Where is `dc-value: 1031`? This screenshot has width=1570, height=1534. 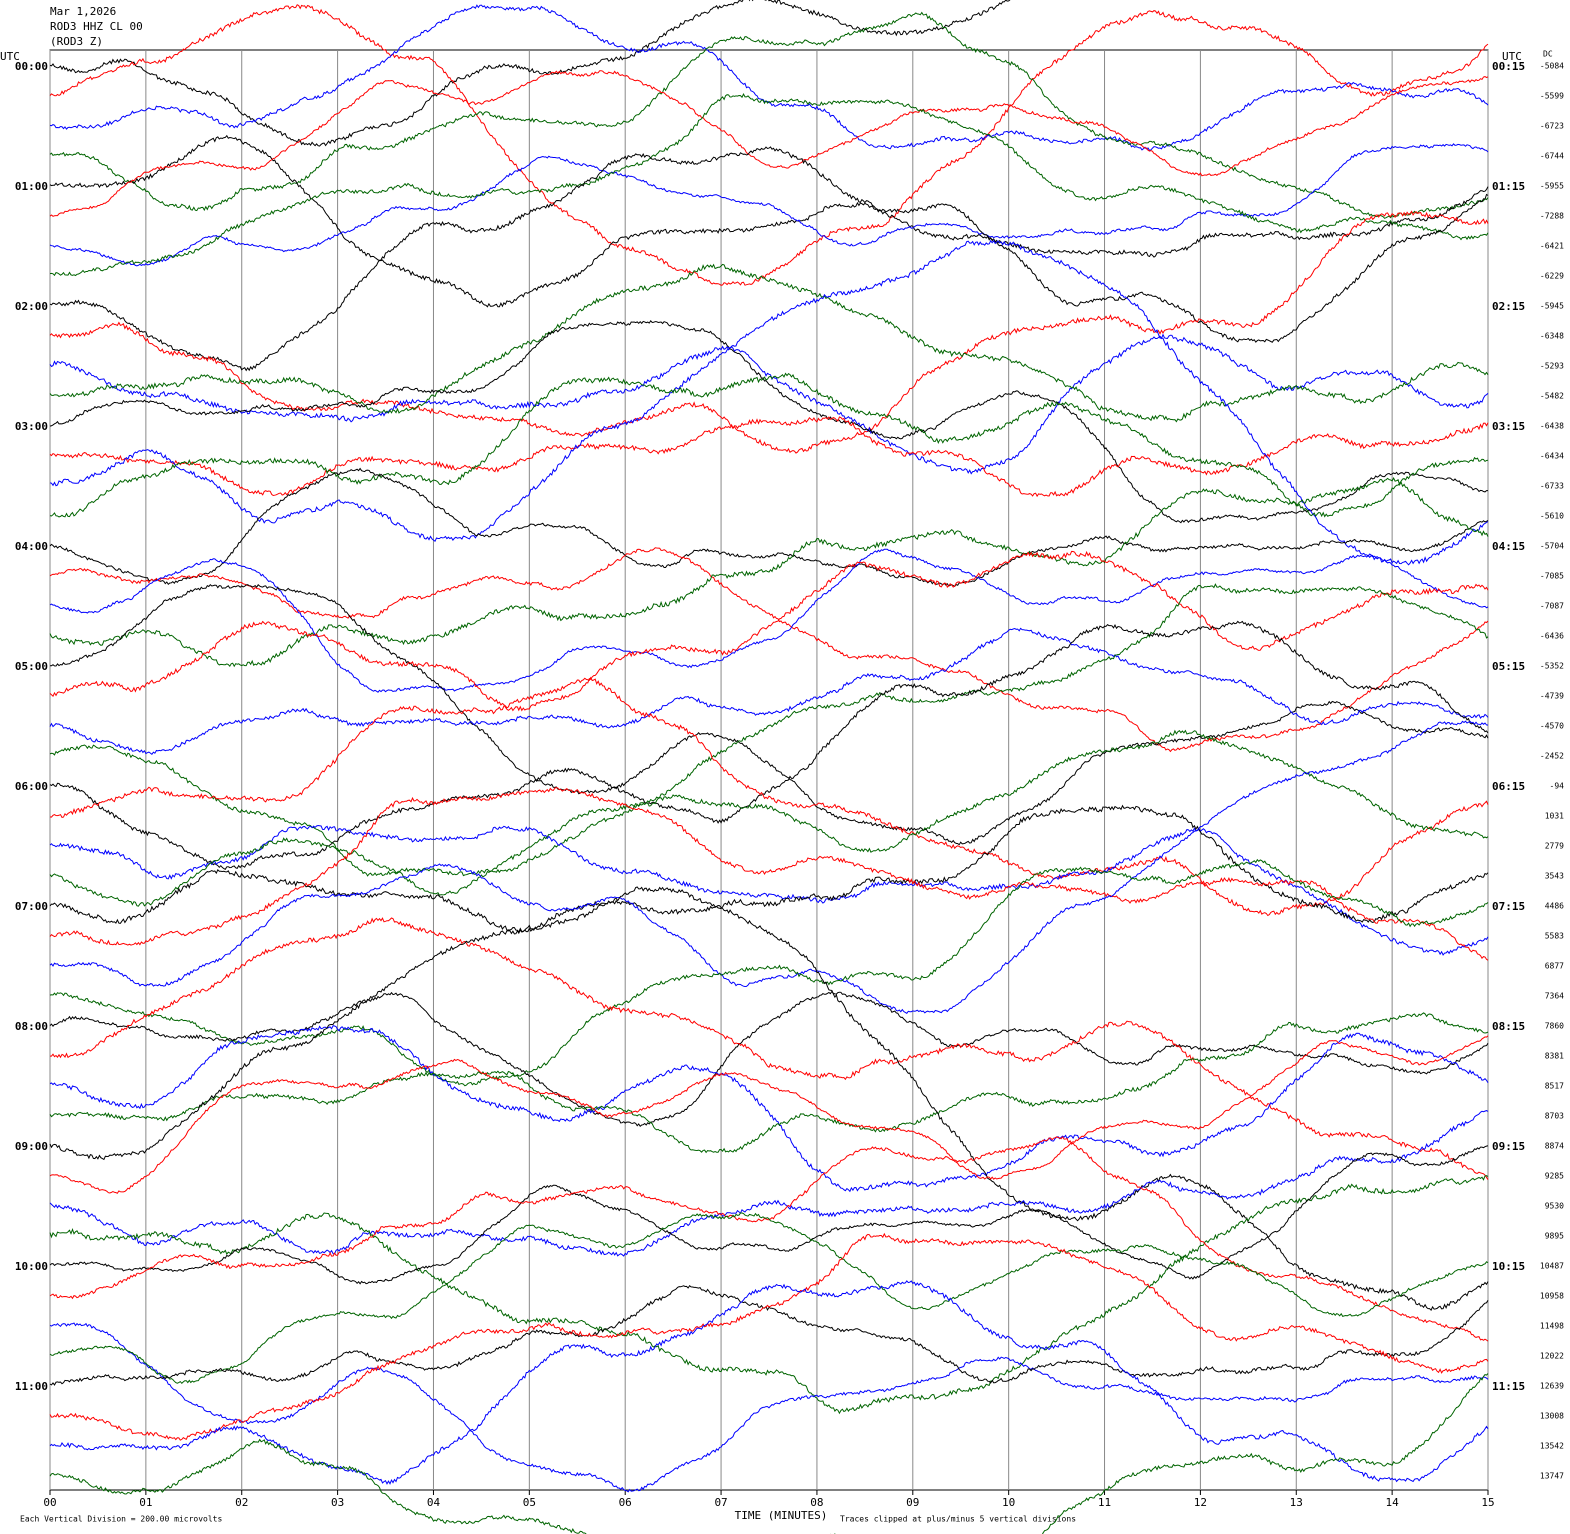
dc-value: 1031 is located at coordinates (1554, 816).